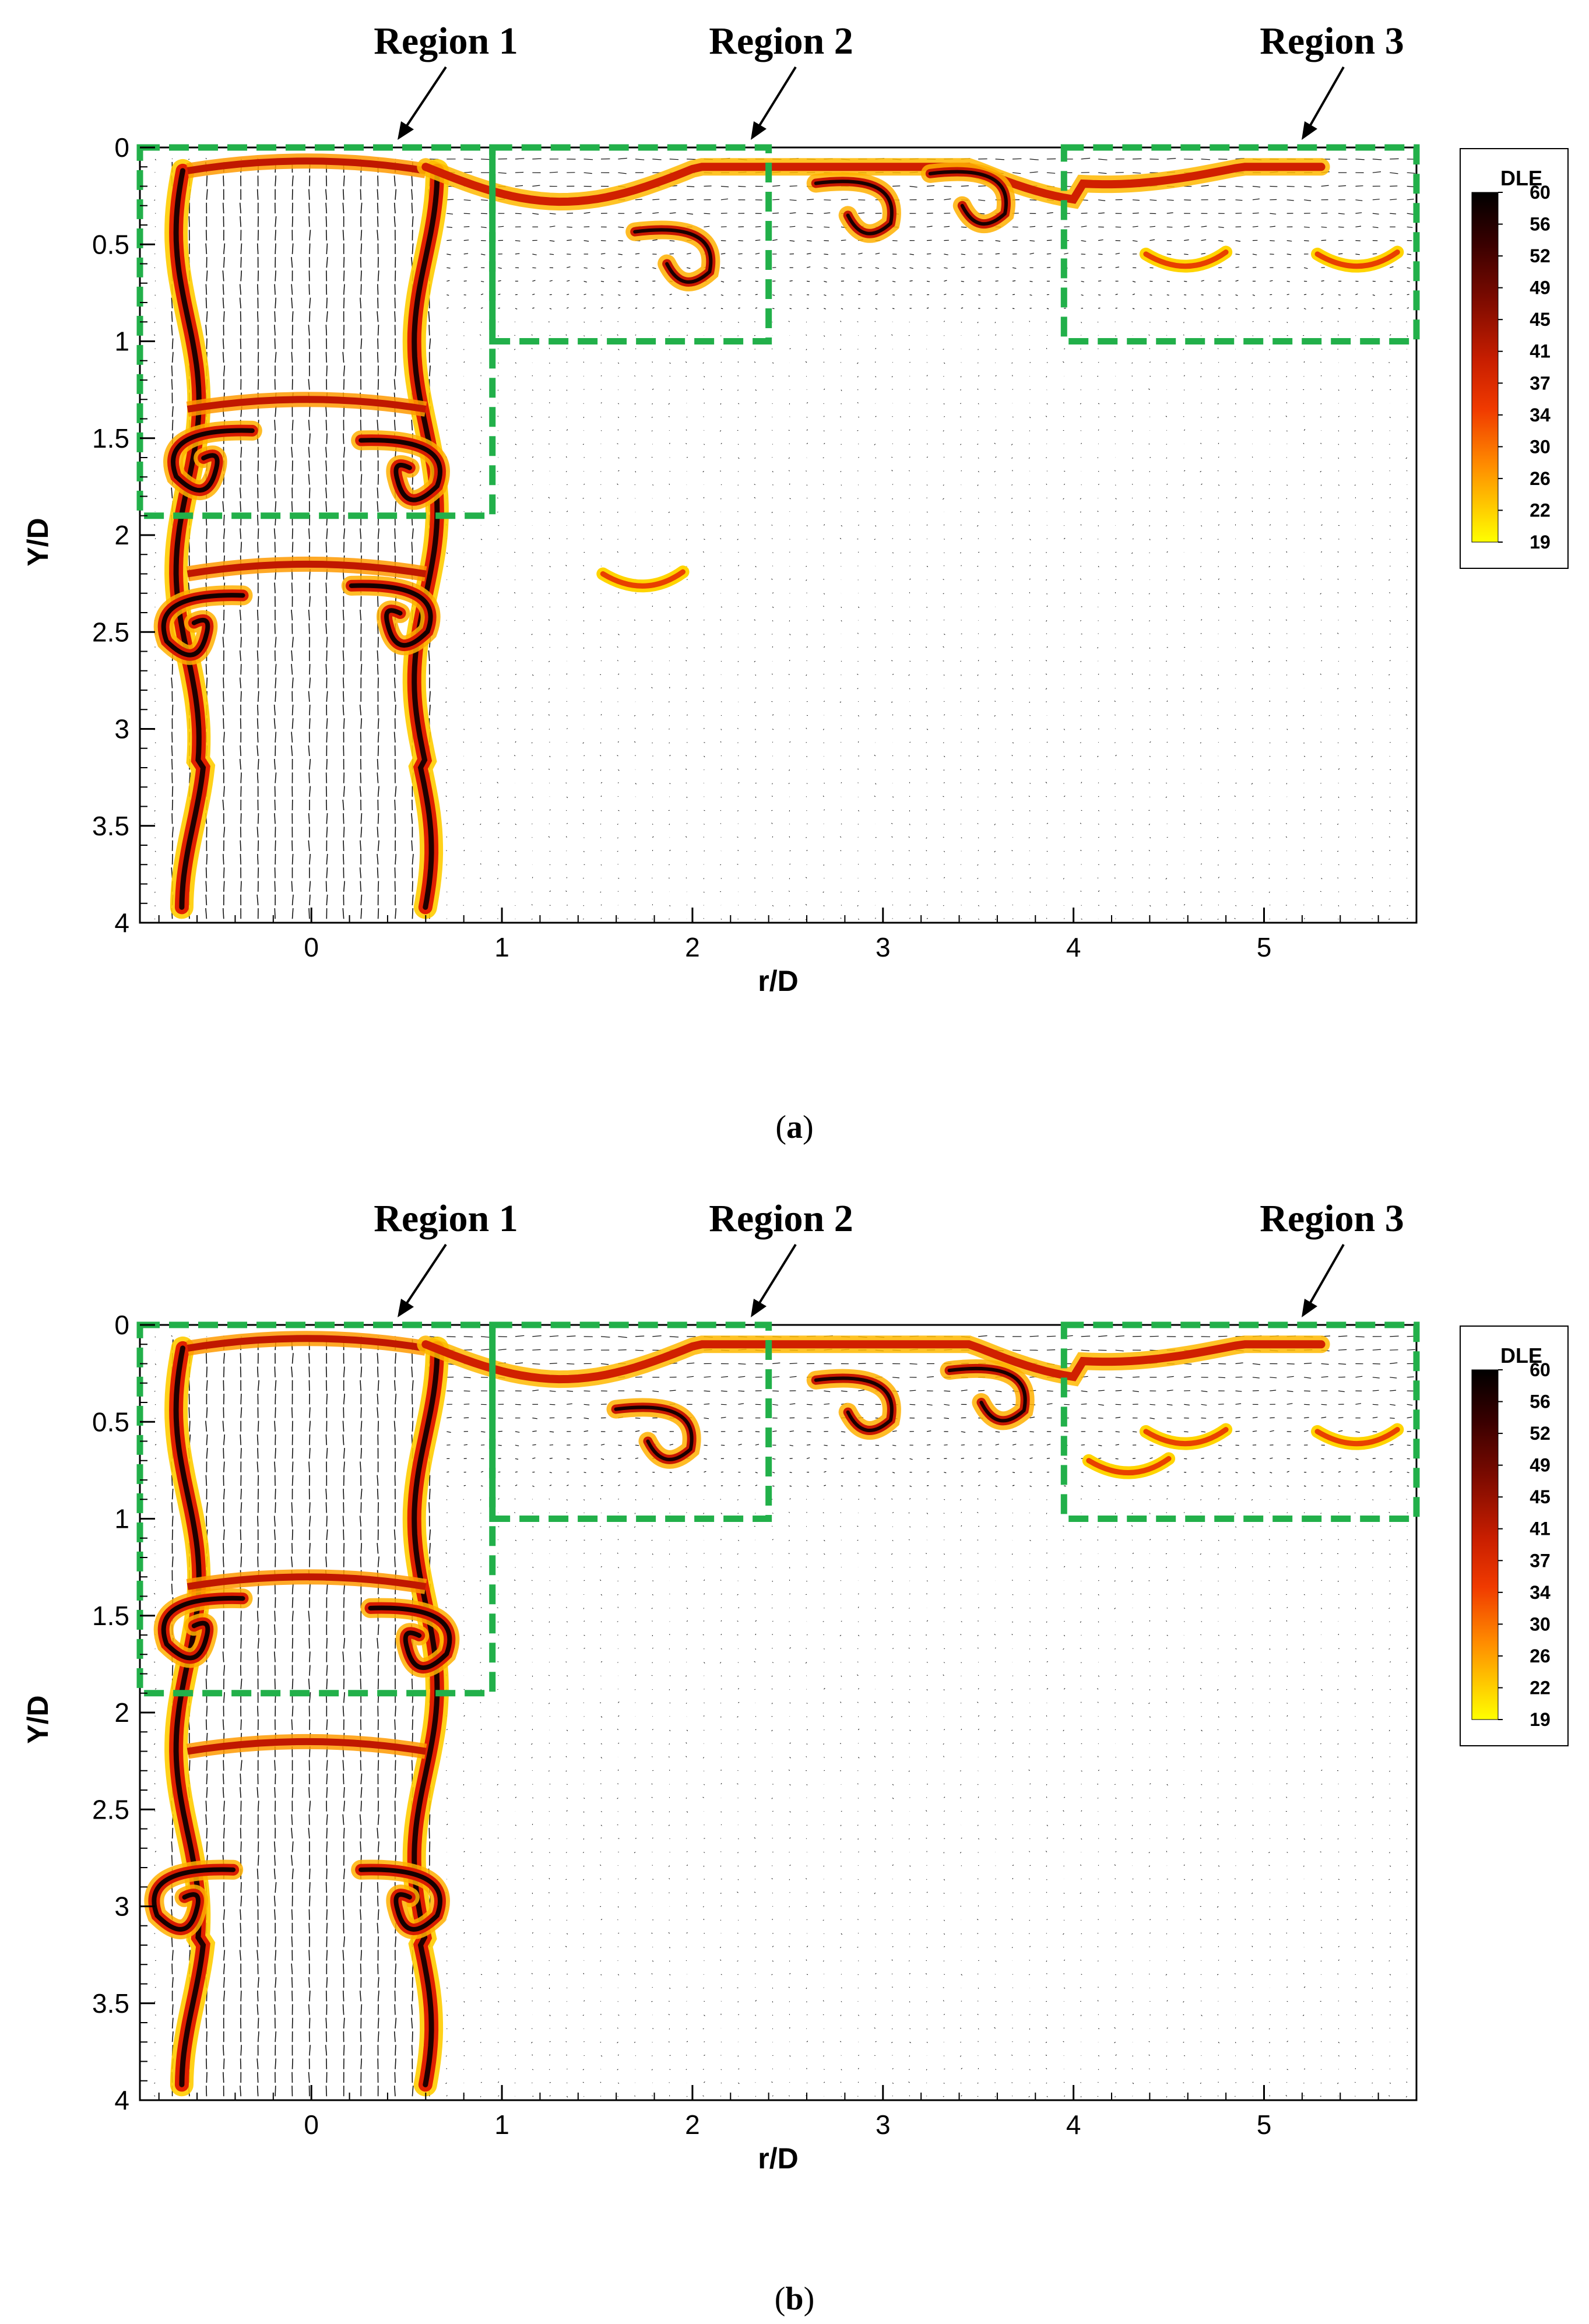  Describe the element at coordinates (1332, 1218) in the screenshot. I see `region-3-label: Region 3` at that location.